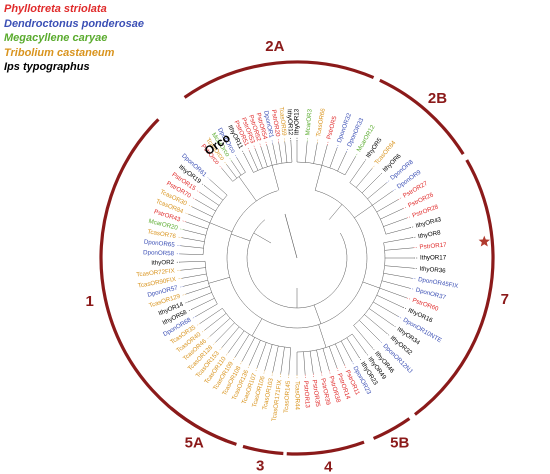 The width and height of the screenshot is (550, 474). I want to click on clade-label-2a: 2A, so click(274, 46).